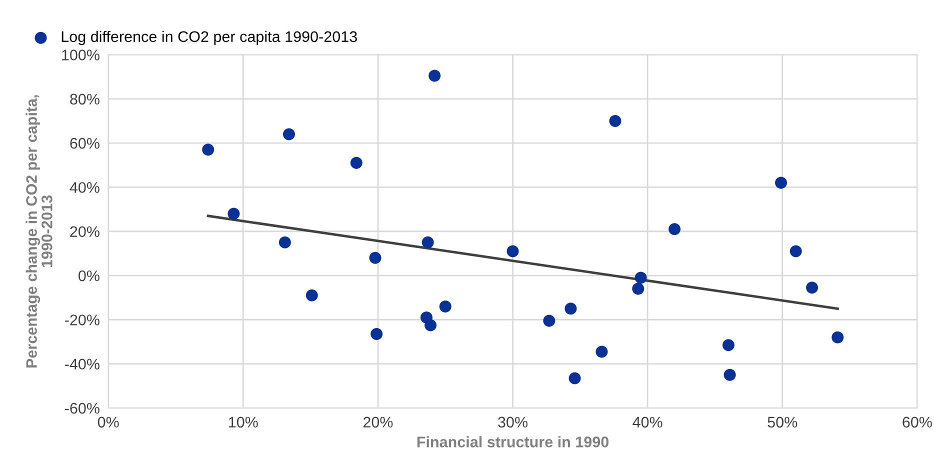  Describe the element at coordinates (82, 364) in the screenshot. I see `y-tick-label: -40%` at that location.